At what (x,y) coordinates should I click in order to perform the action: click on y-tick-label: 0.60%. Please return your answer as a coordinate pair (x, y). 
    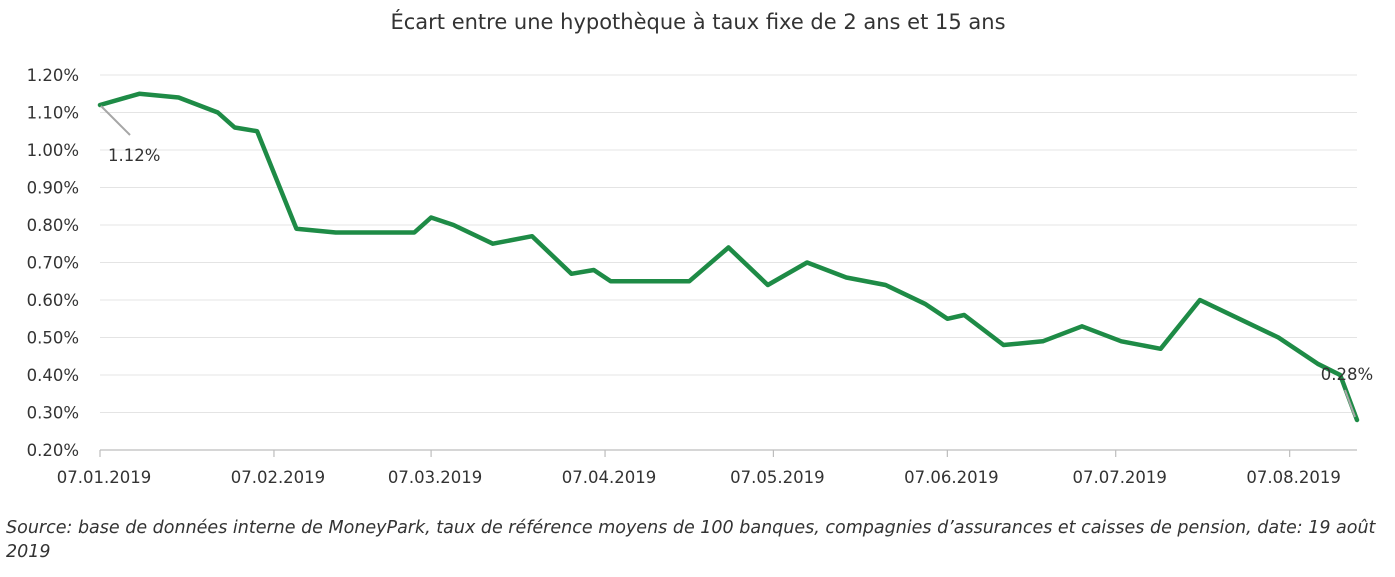
    Looking at the image, I should click on (53, 300).